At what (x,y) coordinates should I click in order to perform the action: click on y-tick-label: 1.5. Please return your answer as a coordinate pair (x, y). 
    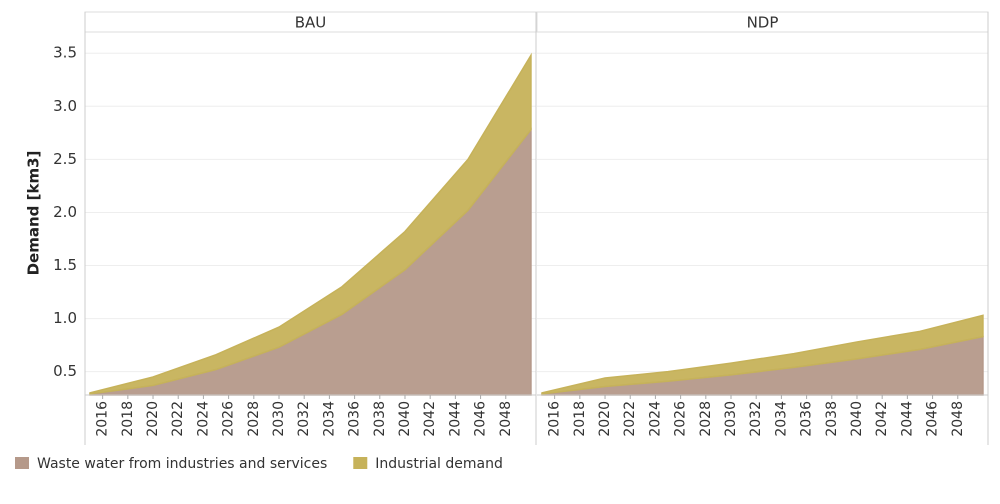
    Looking at the image, I should click on (65, 265).